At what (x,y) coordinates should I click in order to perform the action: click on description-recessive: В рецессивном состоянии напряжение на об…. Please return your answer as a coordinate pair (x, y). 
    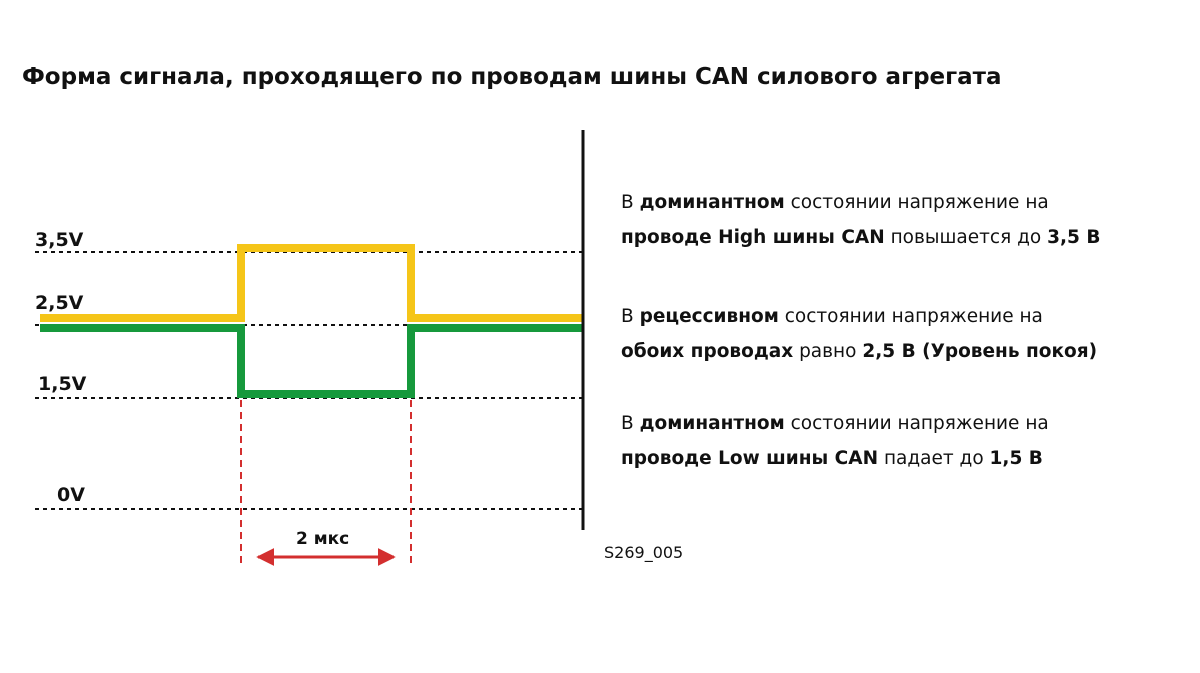
    Looking at the image, I should click on (859, 334).